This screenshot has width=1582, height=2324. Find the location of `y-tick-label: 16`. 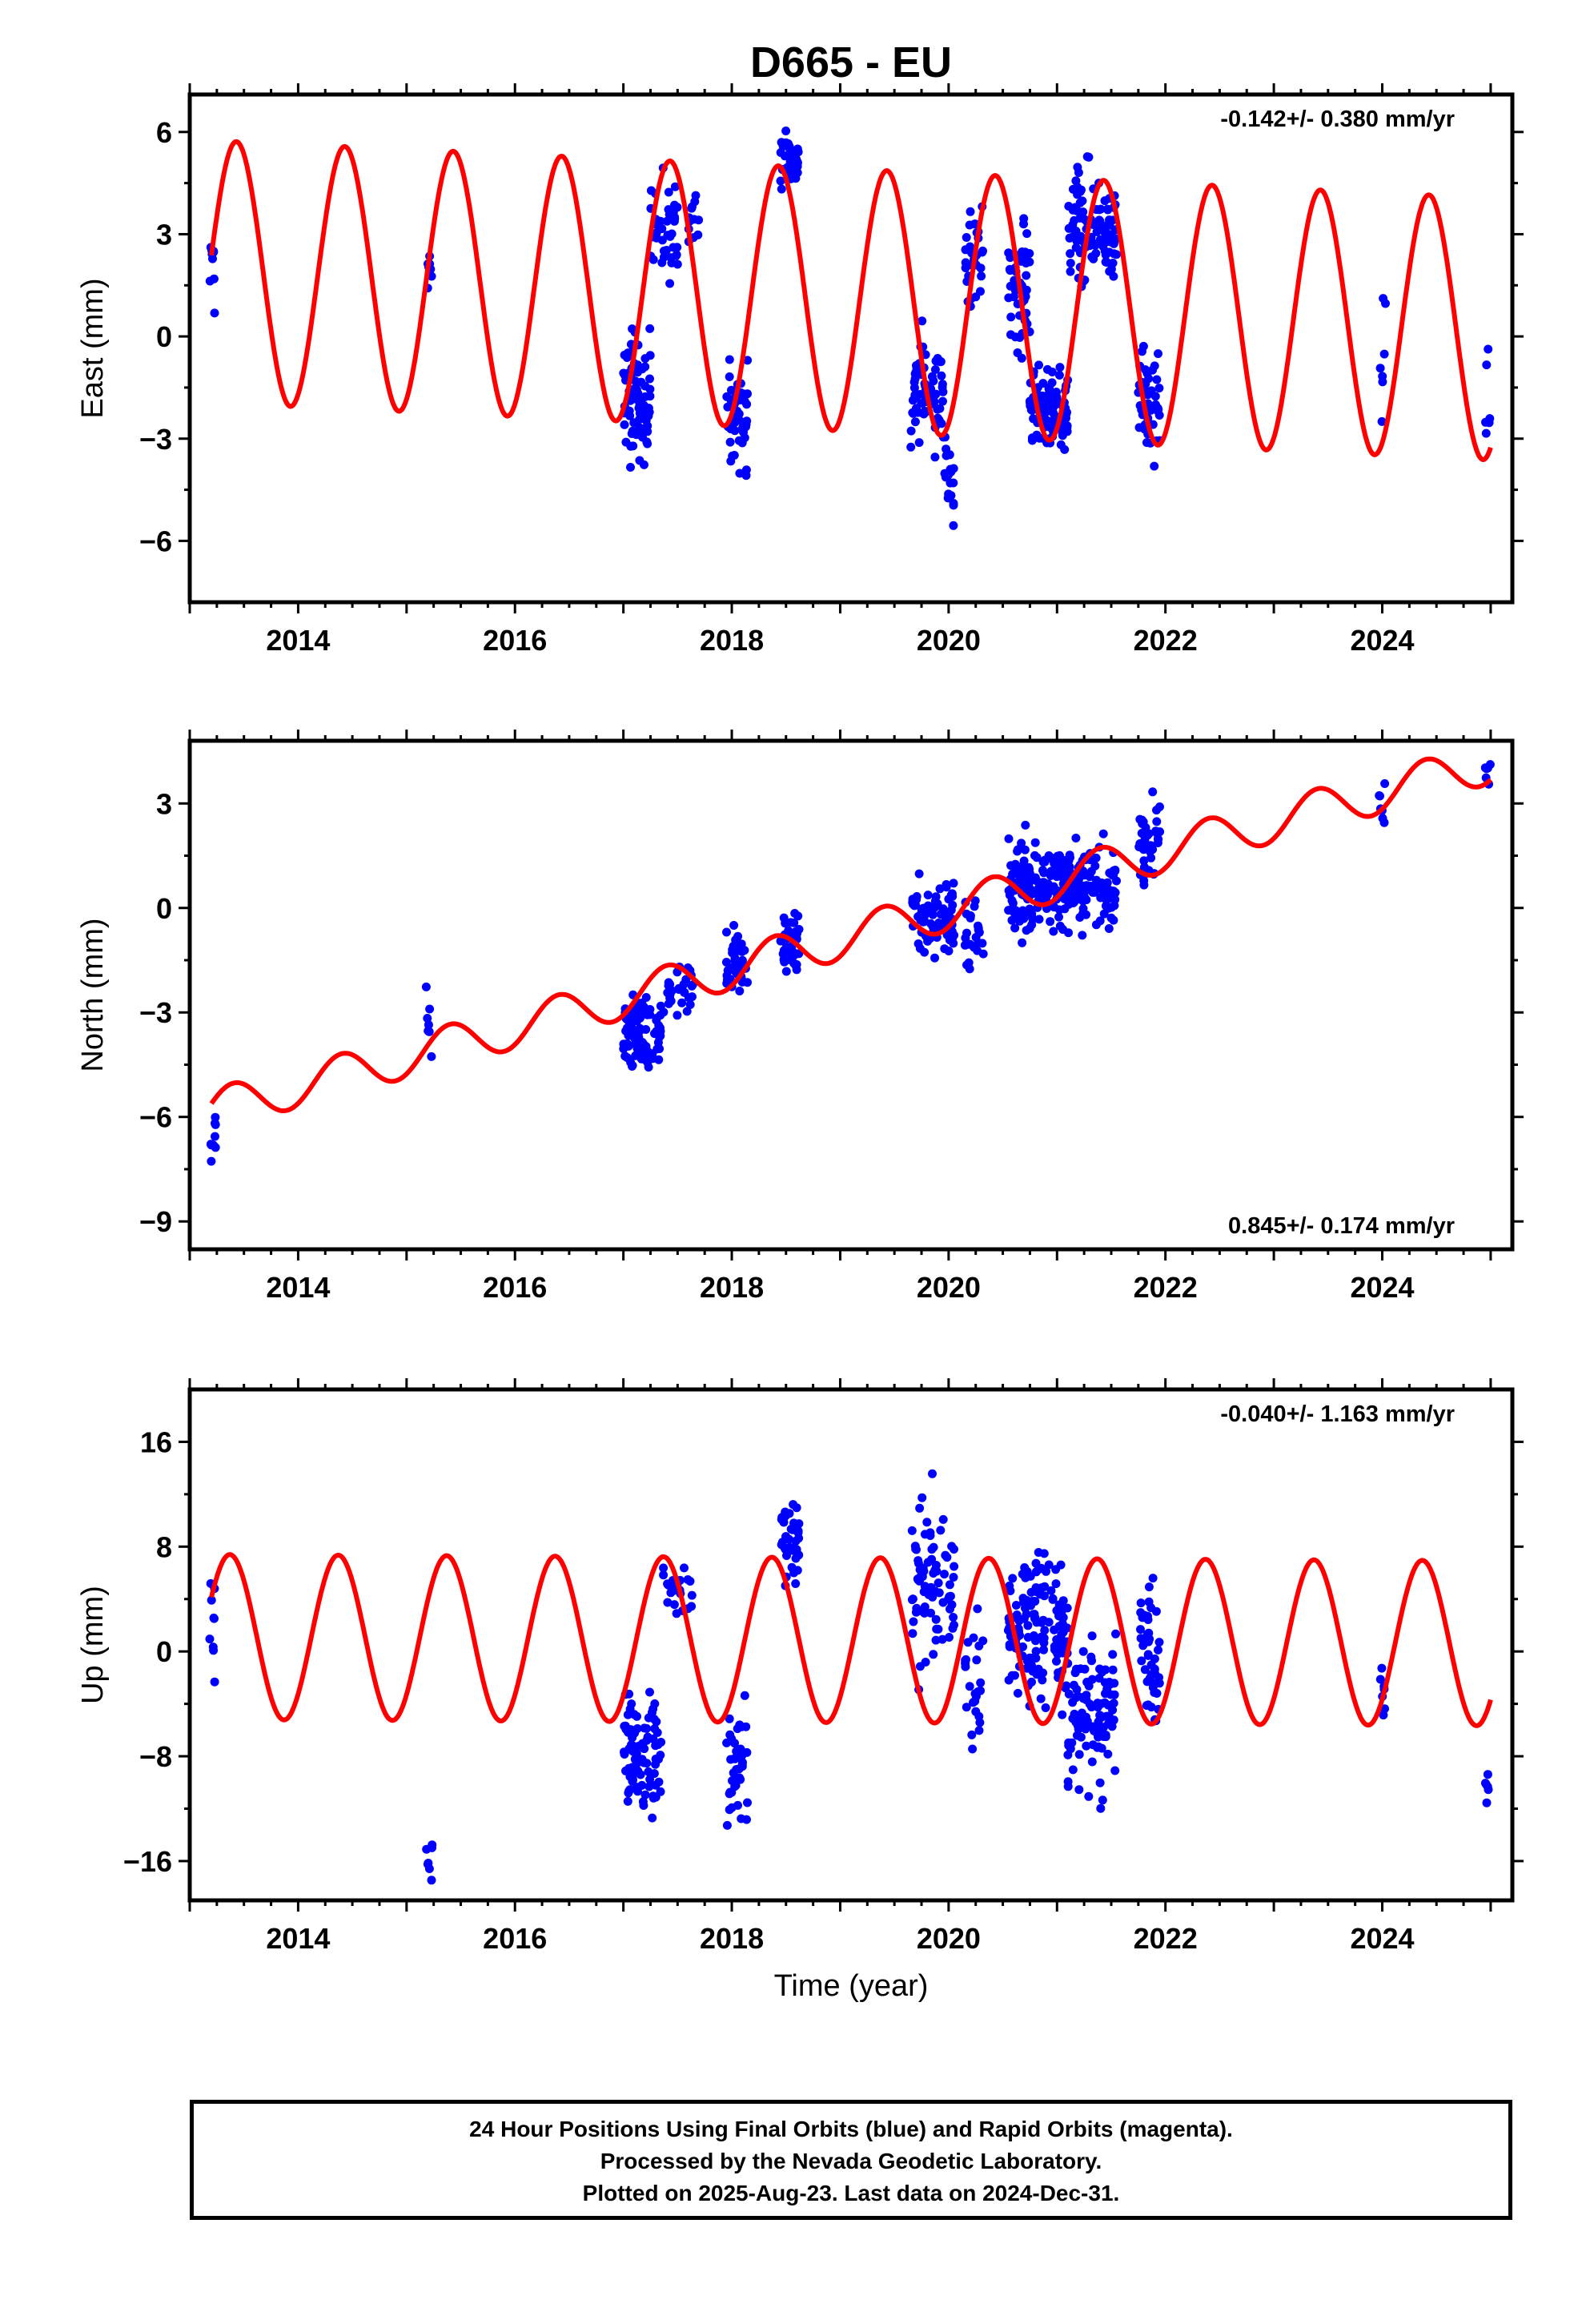

y-tick-label: 16 is located at coordinates (156, 1441).